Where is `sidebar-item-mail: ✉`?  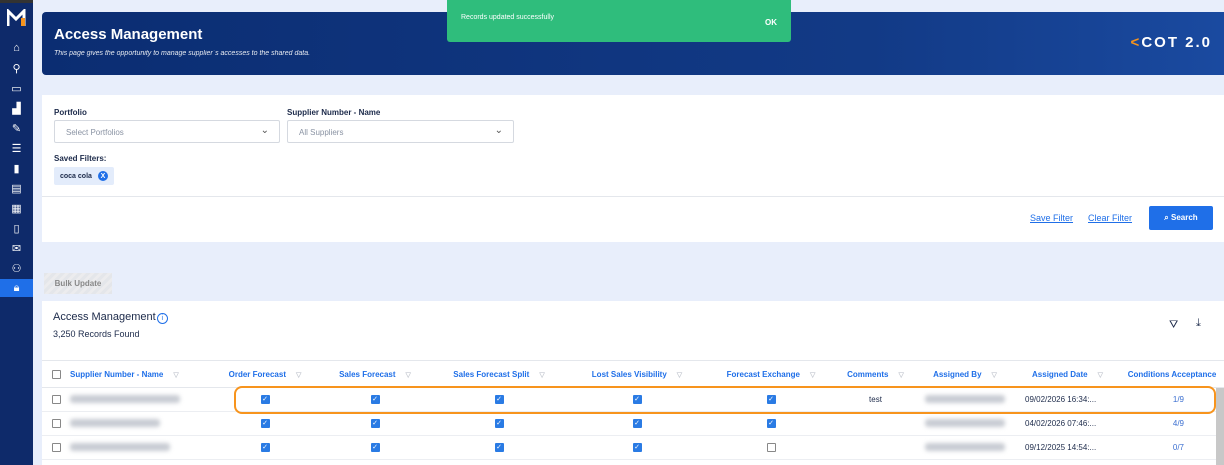 sidebar-item-mail: ✉ is located at coordinates (16, 248).